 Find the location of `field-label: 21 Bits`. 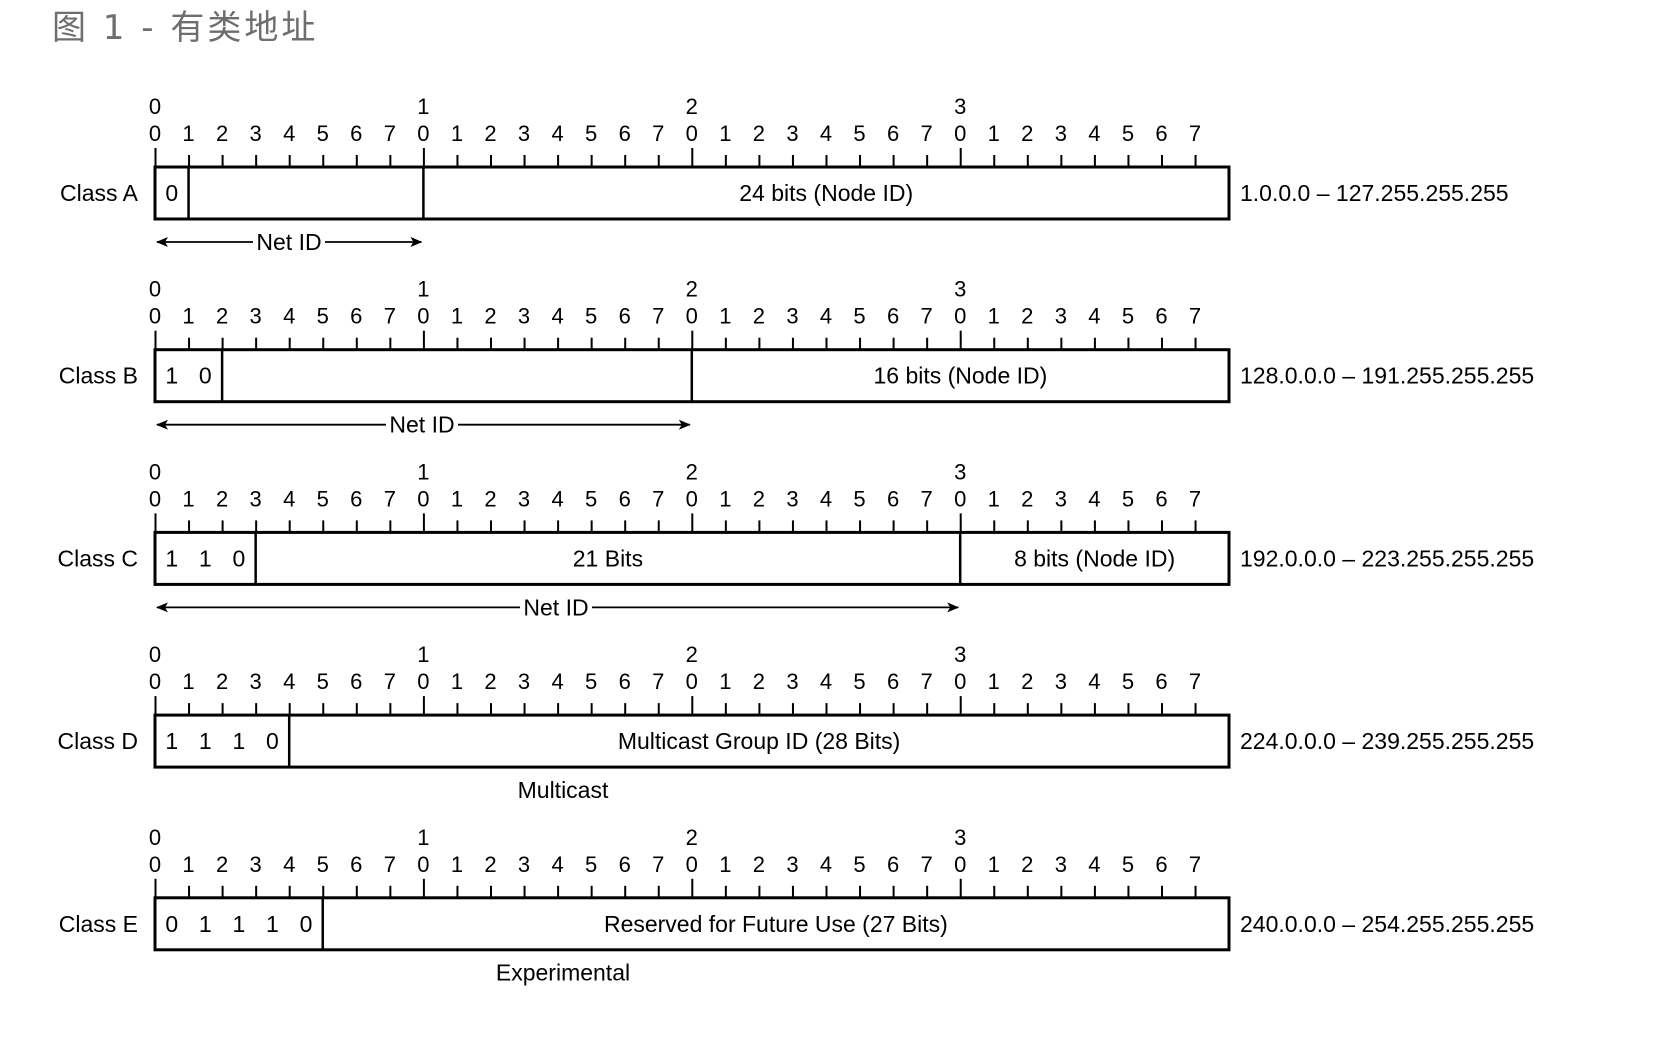

field-label: 21 Bits is located at coordinates (608, 558).